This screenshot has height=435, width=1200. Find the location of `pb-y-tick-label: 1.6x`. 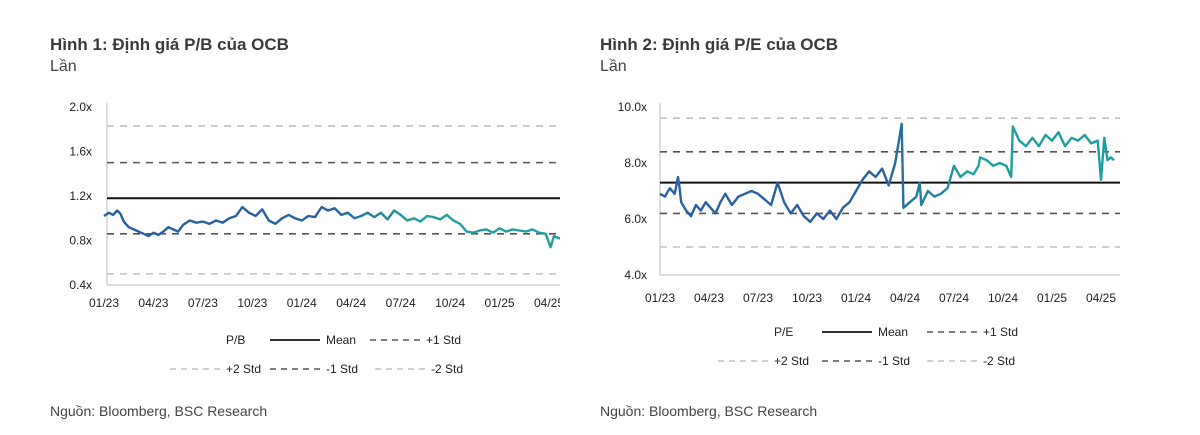

pb-y-tick-label: 1.6x is located at coordinates (80, 152).